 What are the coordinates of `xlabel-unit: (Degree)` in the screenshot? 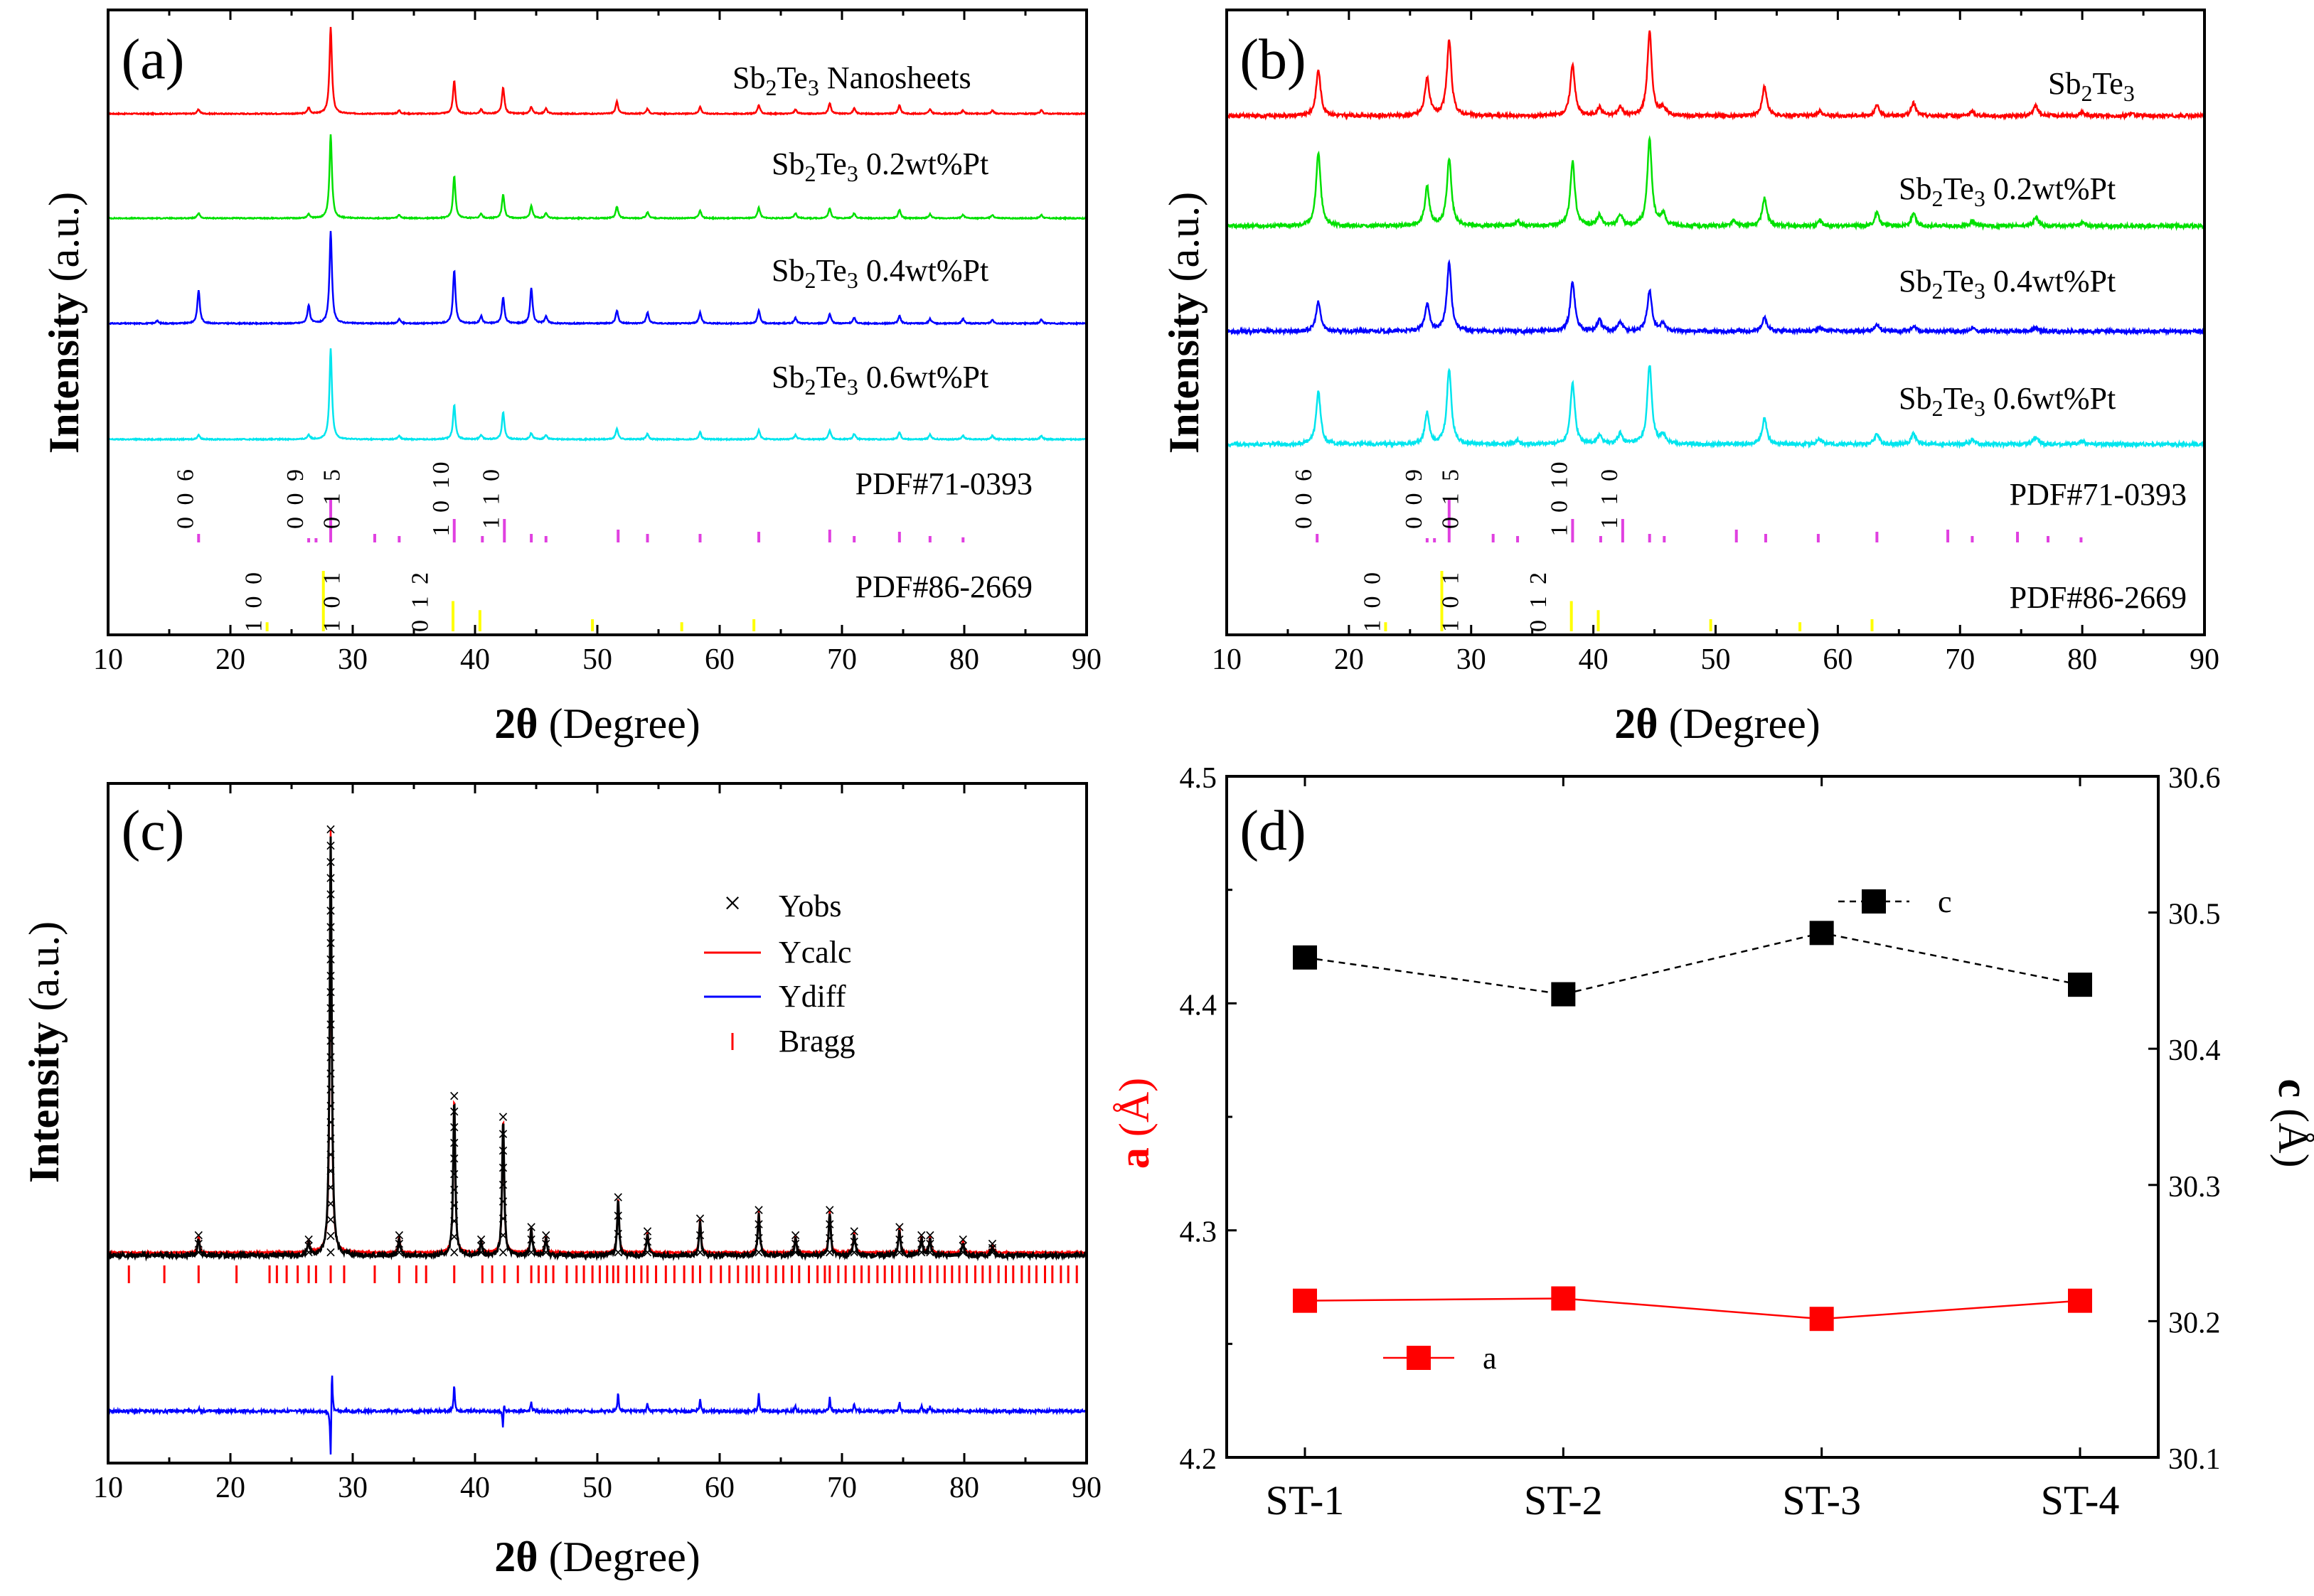 It's located at (619, 1556).